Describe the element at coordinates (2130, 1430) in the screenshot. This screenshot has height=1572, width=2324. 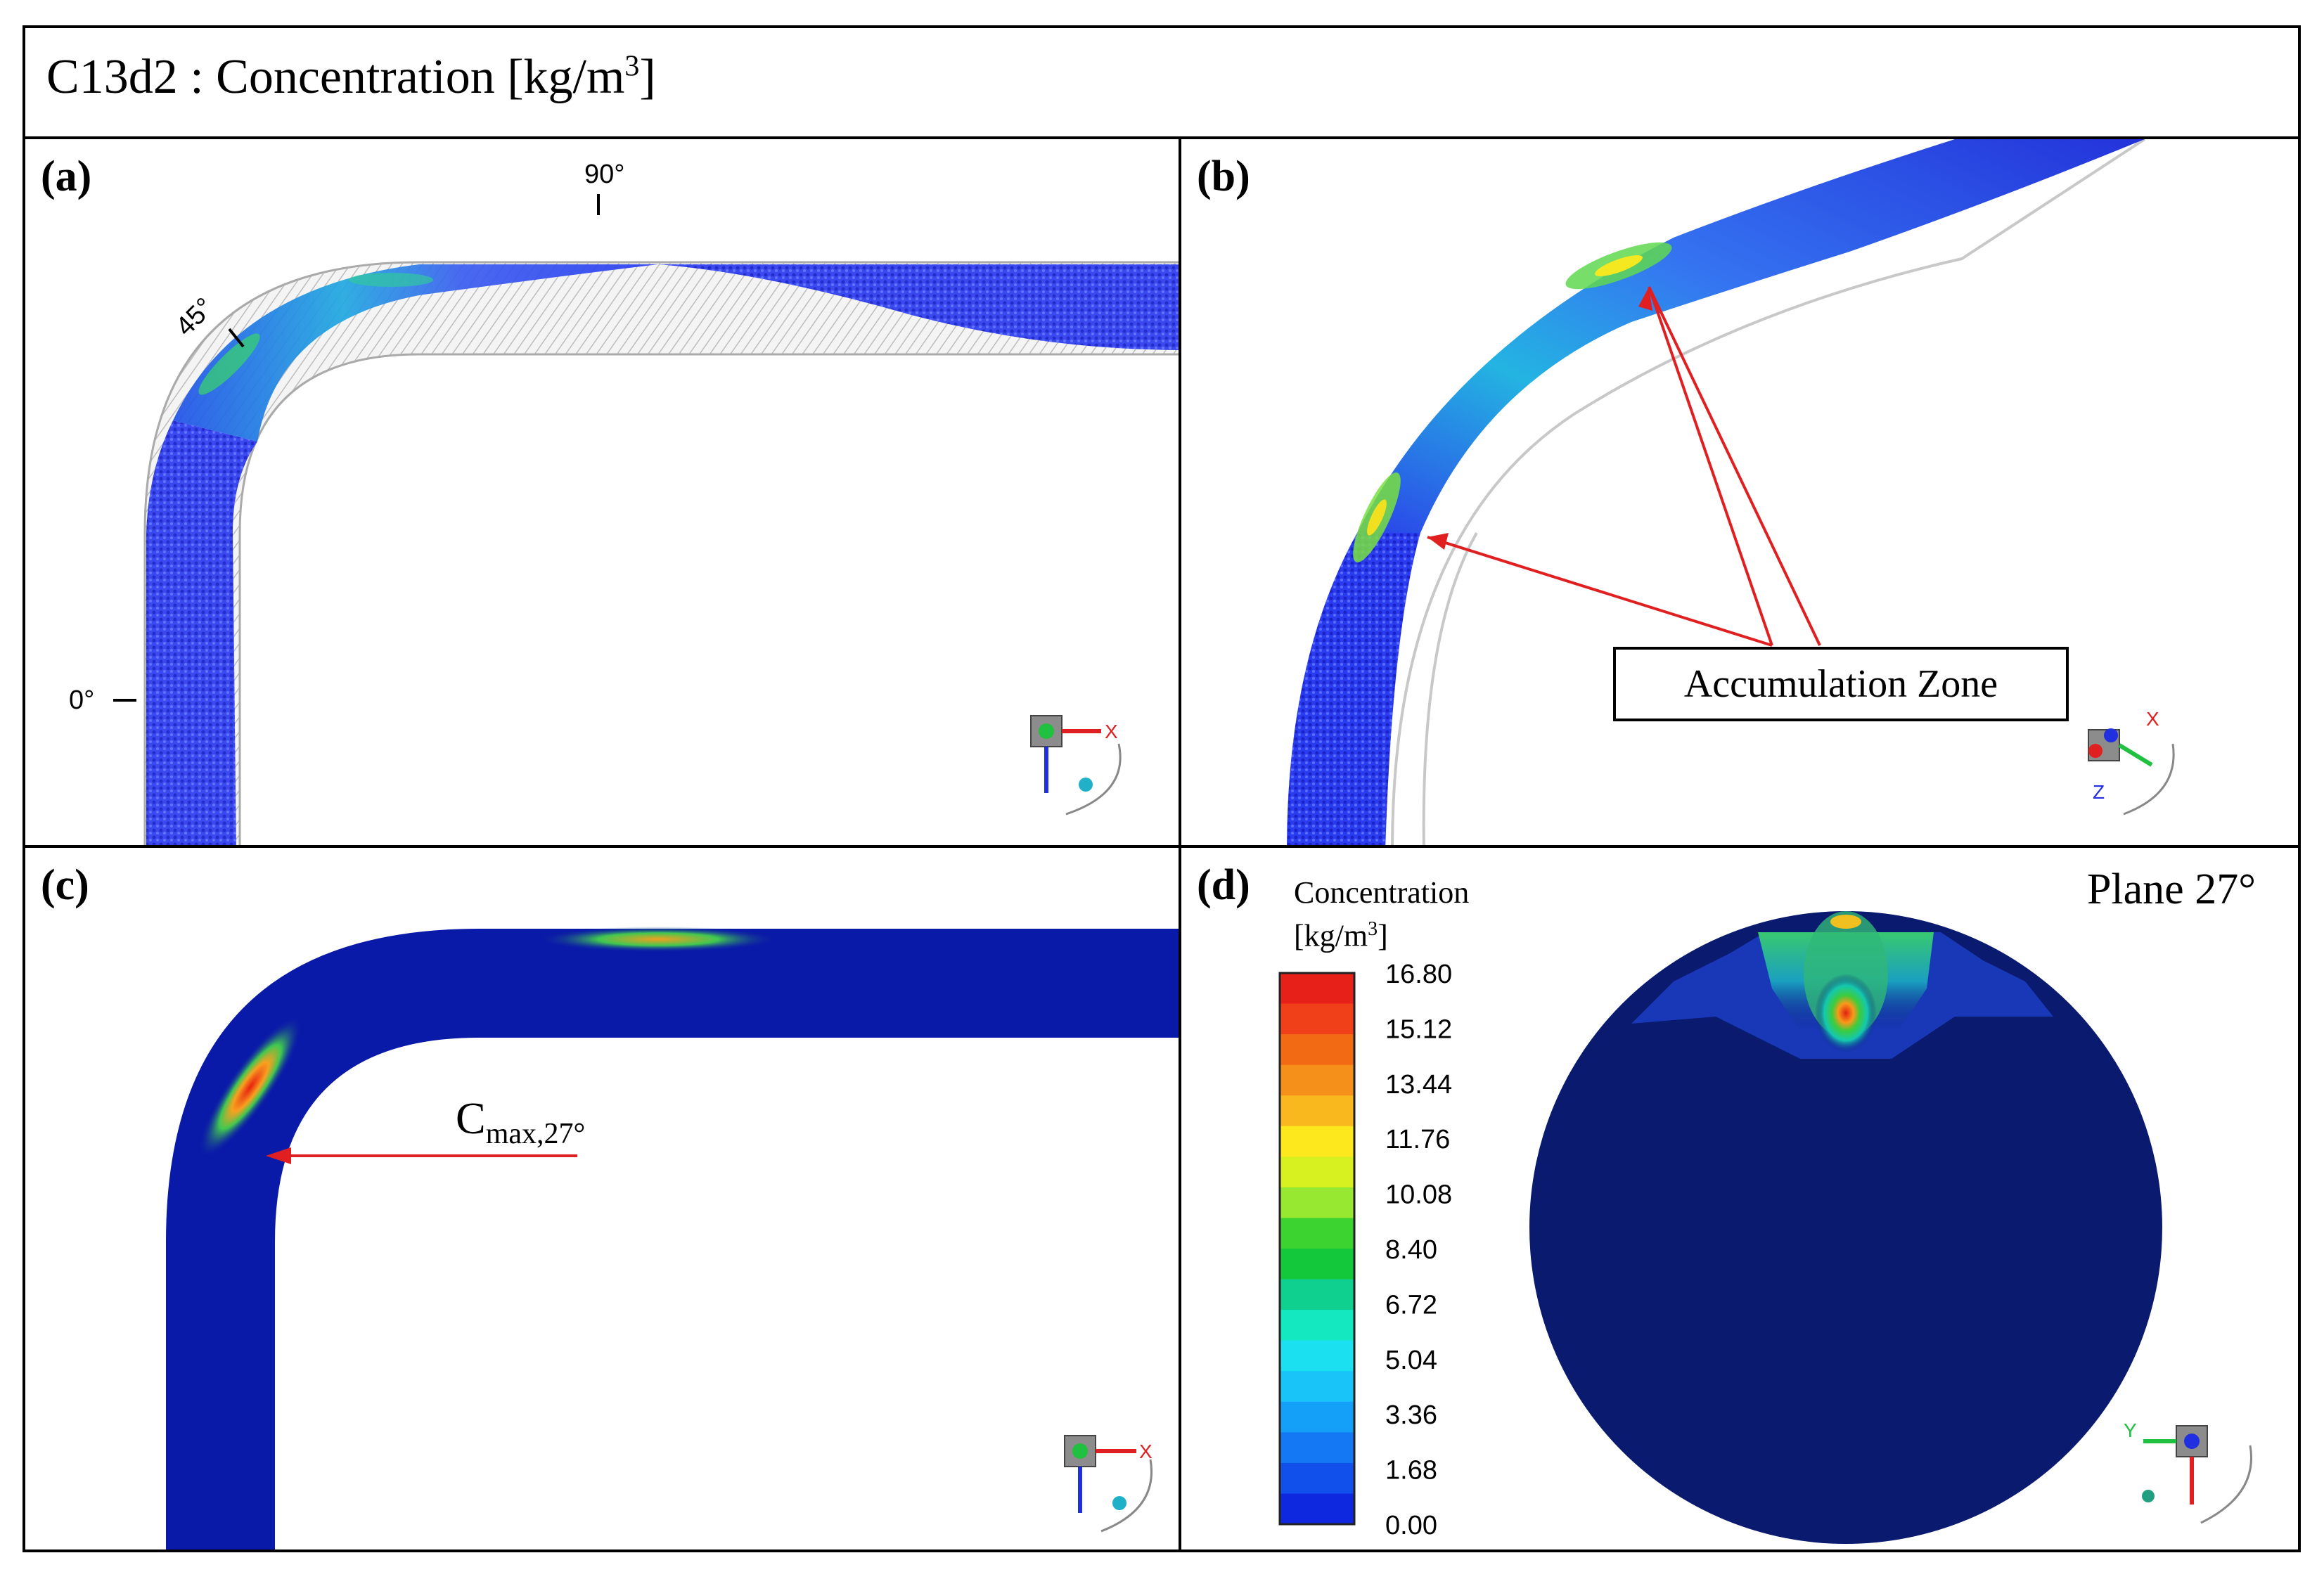
I see `svg-text: Y` at that location.